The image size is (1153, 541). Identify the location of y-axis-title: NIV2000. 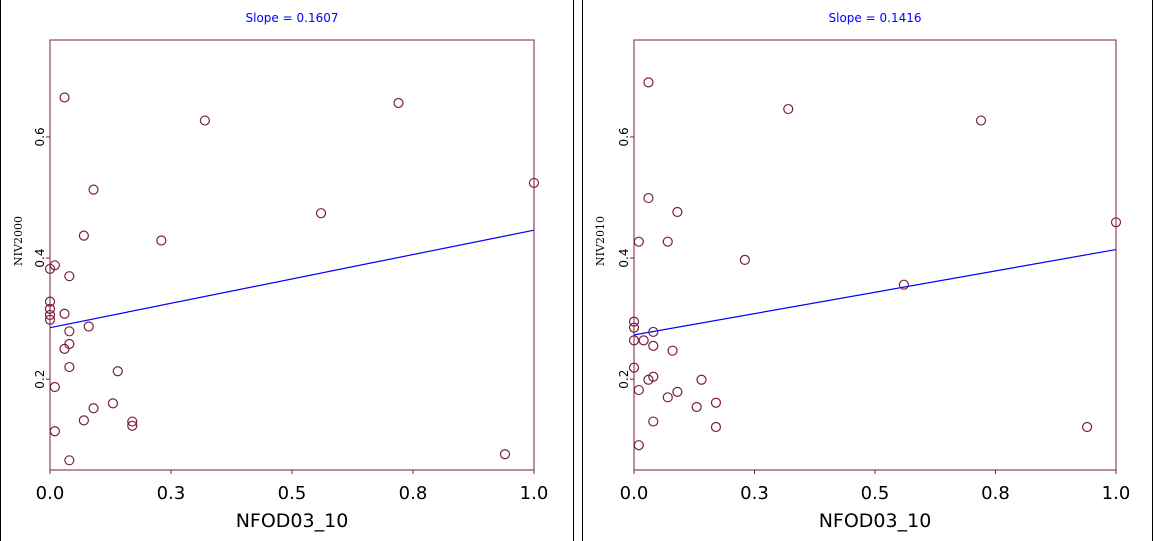
(18, 241).